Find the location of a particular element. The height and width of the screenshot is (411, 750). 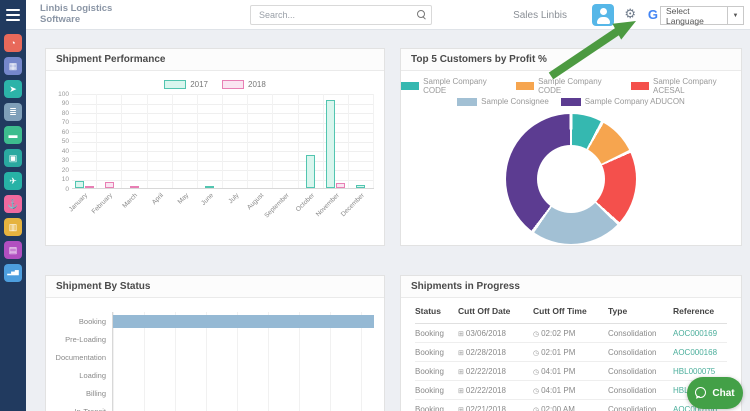

chat-bubble-icon is located at coordinates (701, 393).